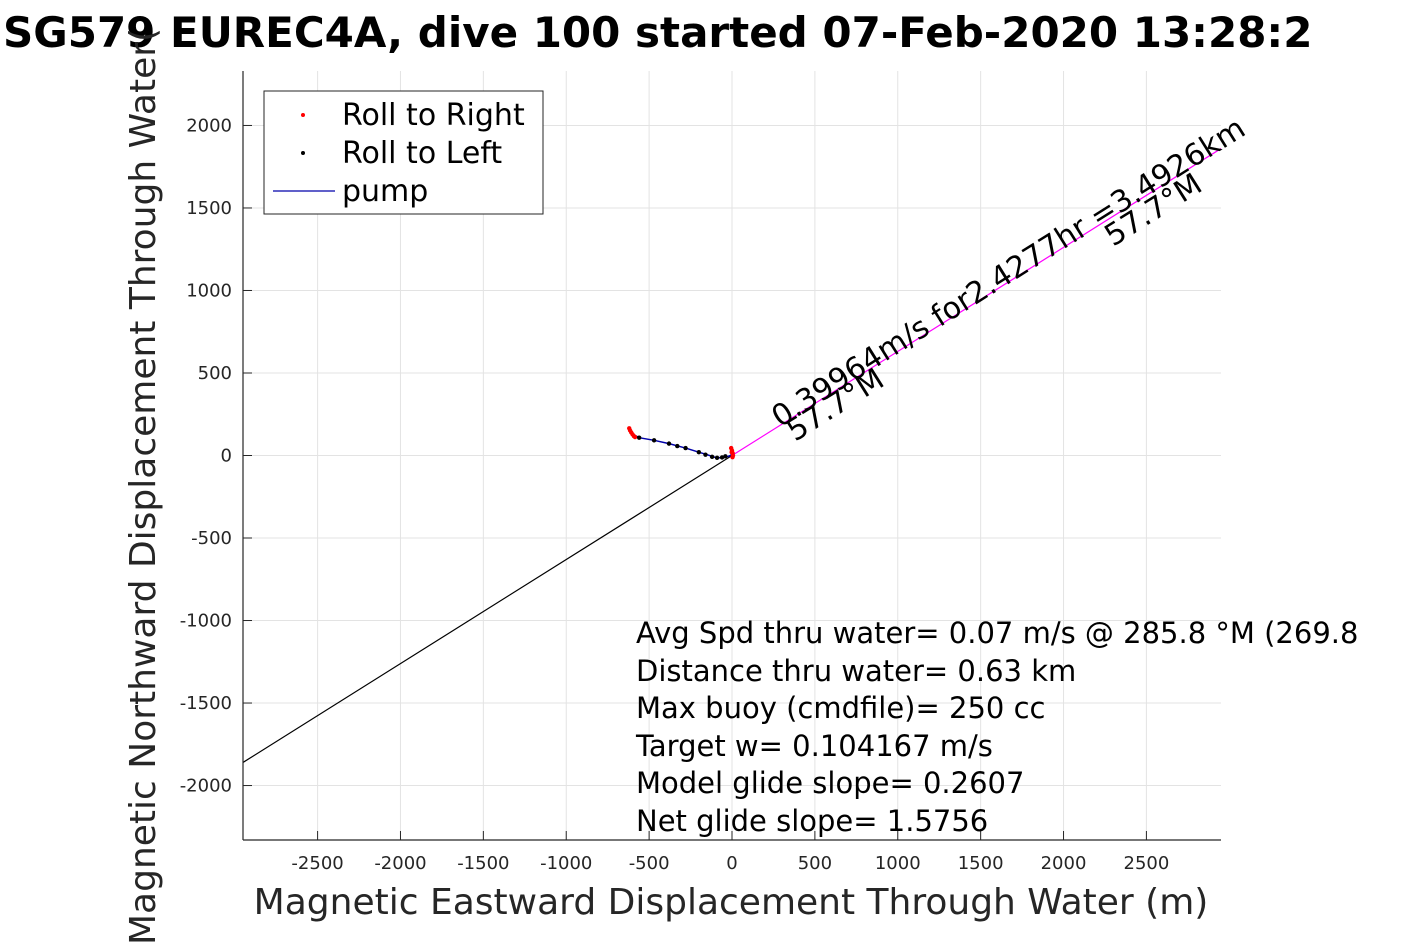 The image size is (1417, 945). What do you see at coordinates (814, 746) in the screenshot?
I see `stat-target-w: Target w= 0.104167 m/s` at bounding box center [814, 746].